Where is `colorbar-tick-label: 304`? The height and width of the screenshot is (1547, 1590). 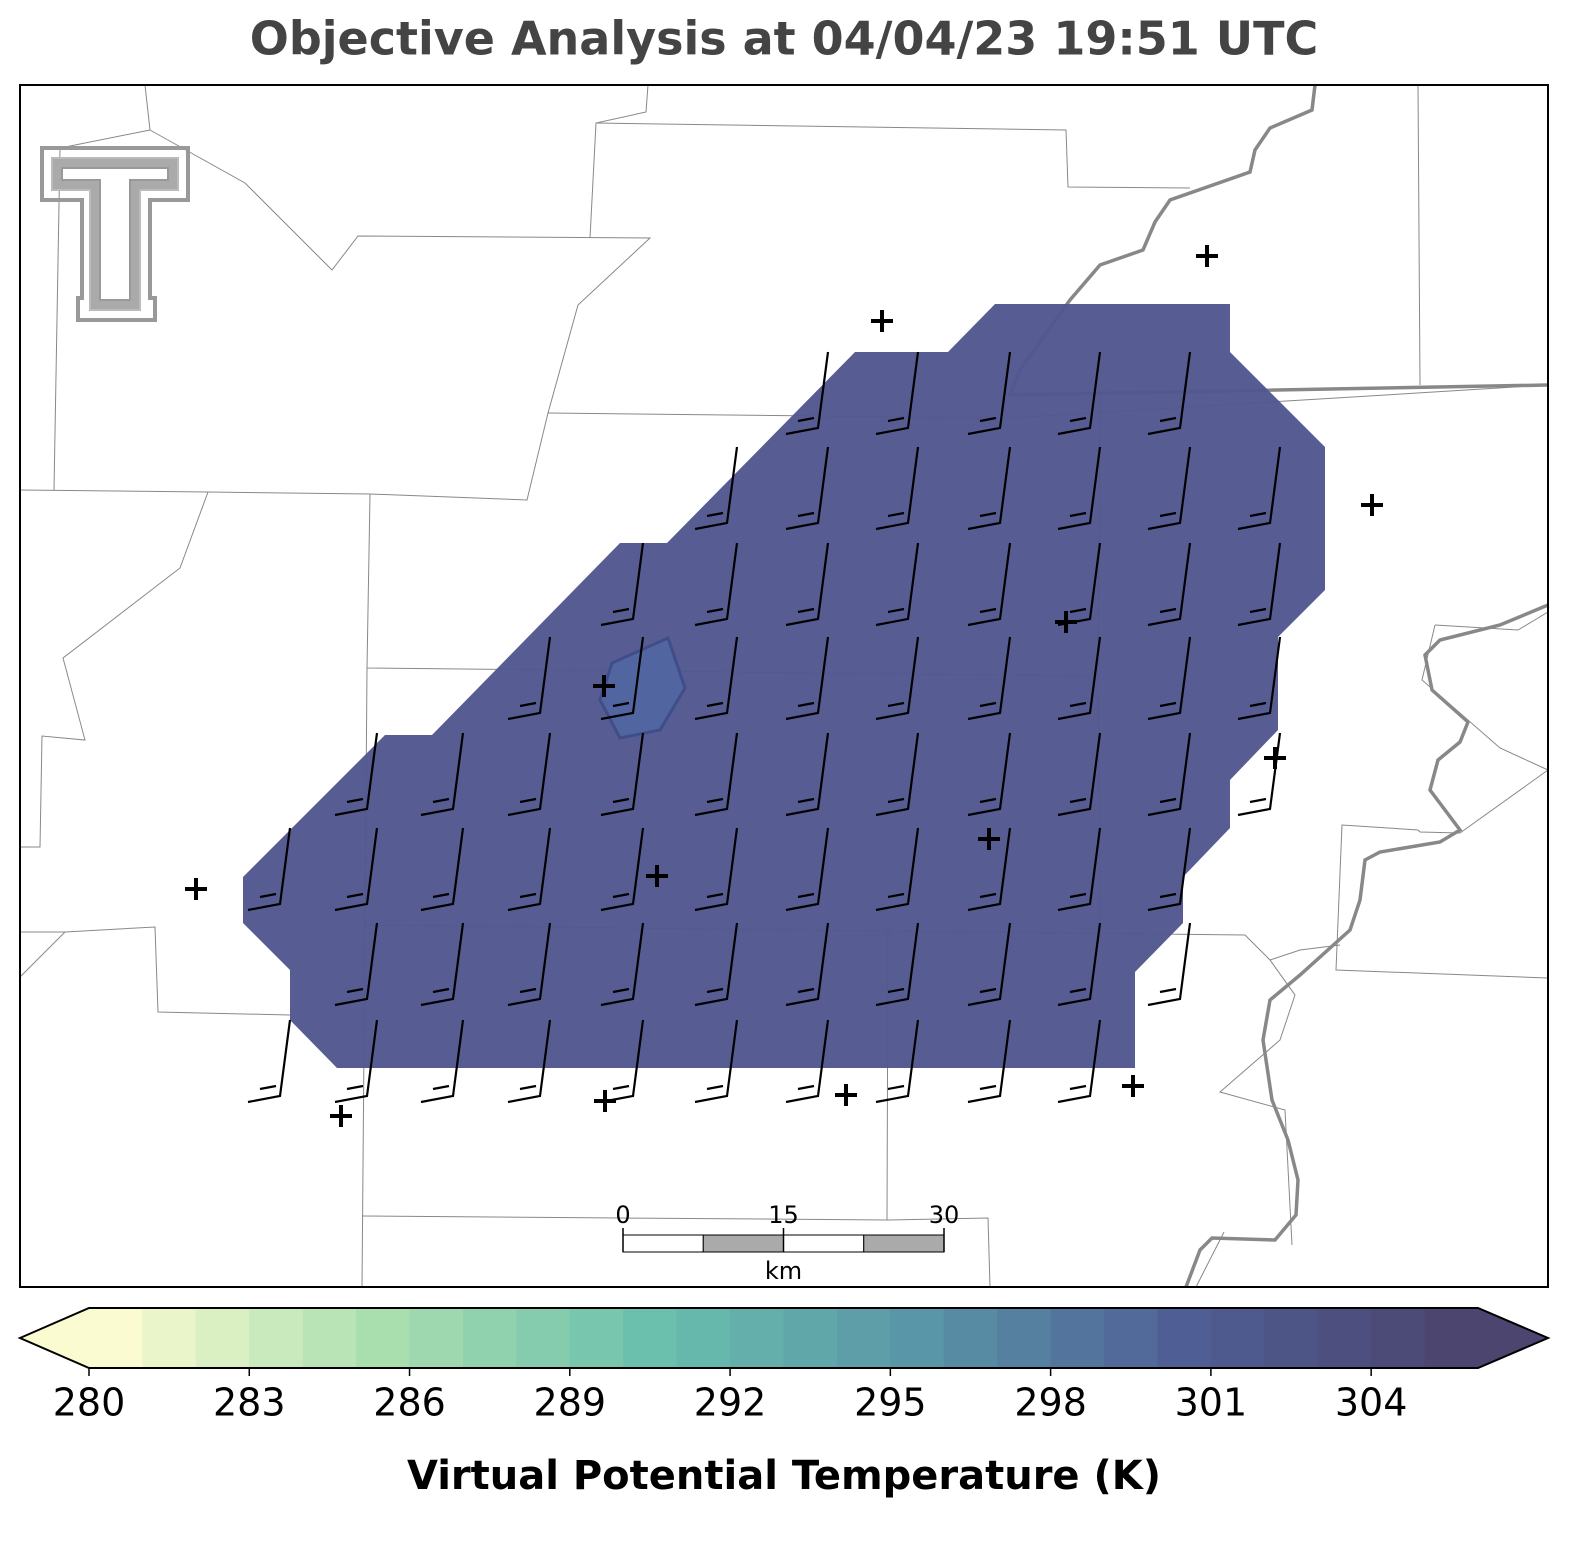 colorbar-tick-label: 304 is located at coordinates (1371, 1403).